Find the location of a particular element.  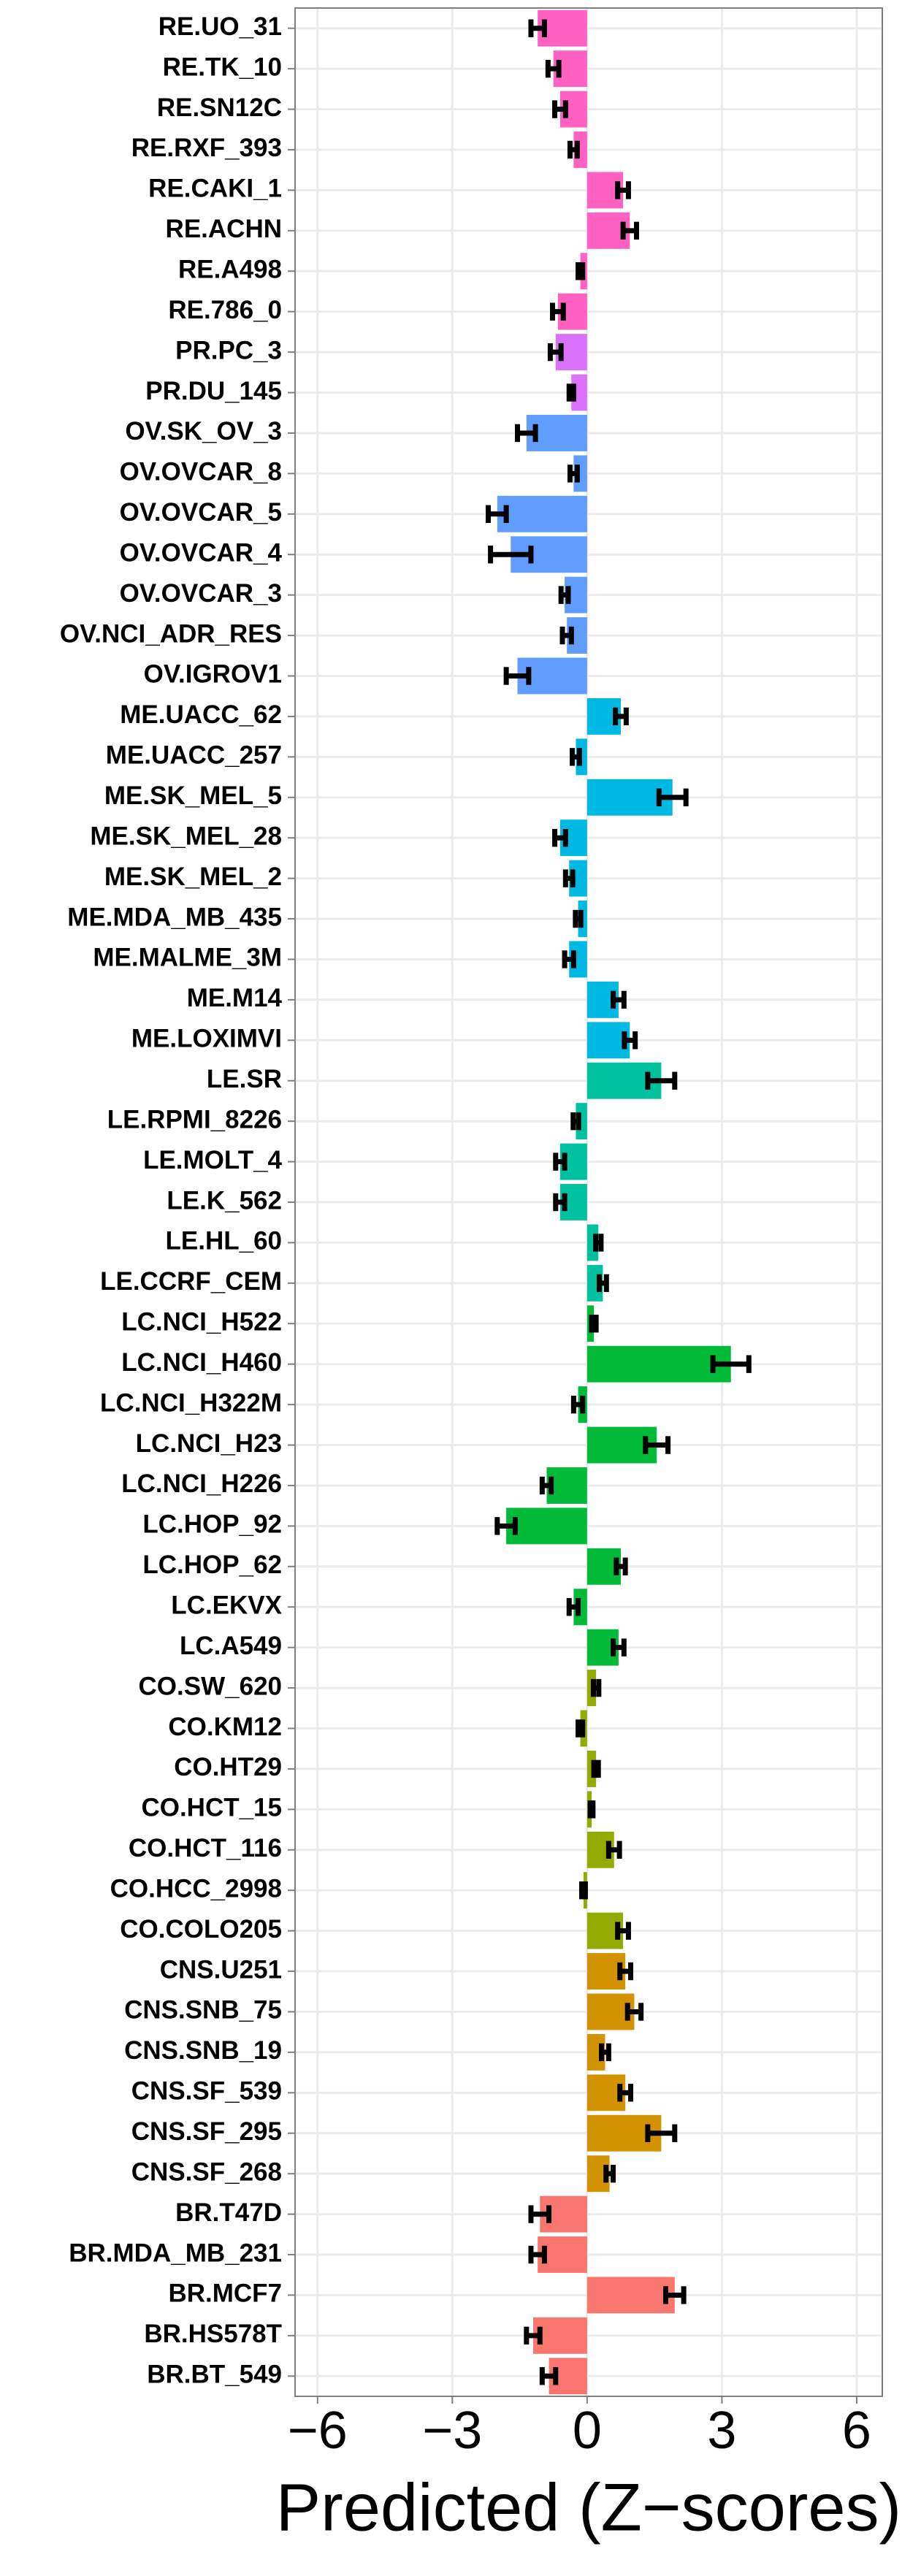

y-tick-label: BR.MCF7 is located at coordinates (225, 2293).